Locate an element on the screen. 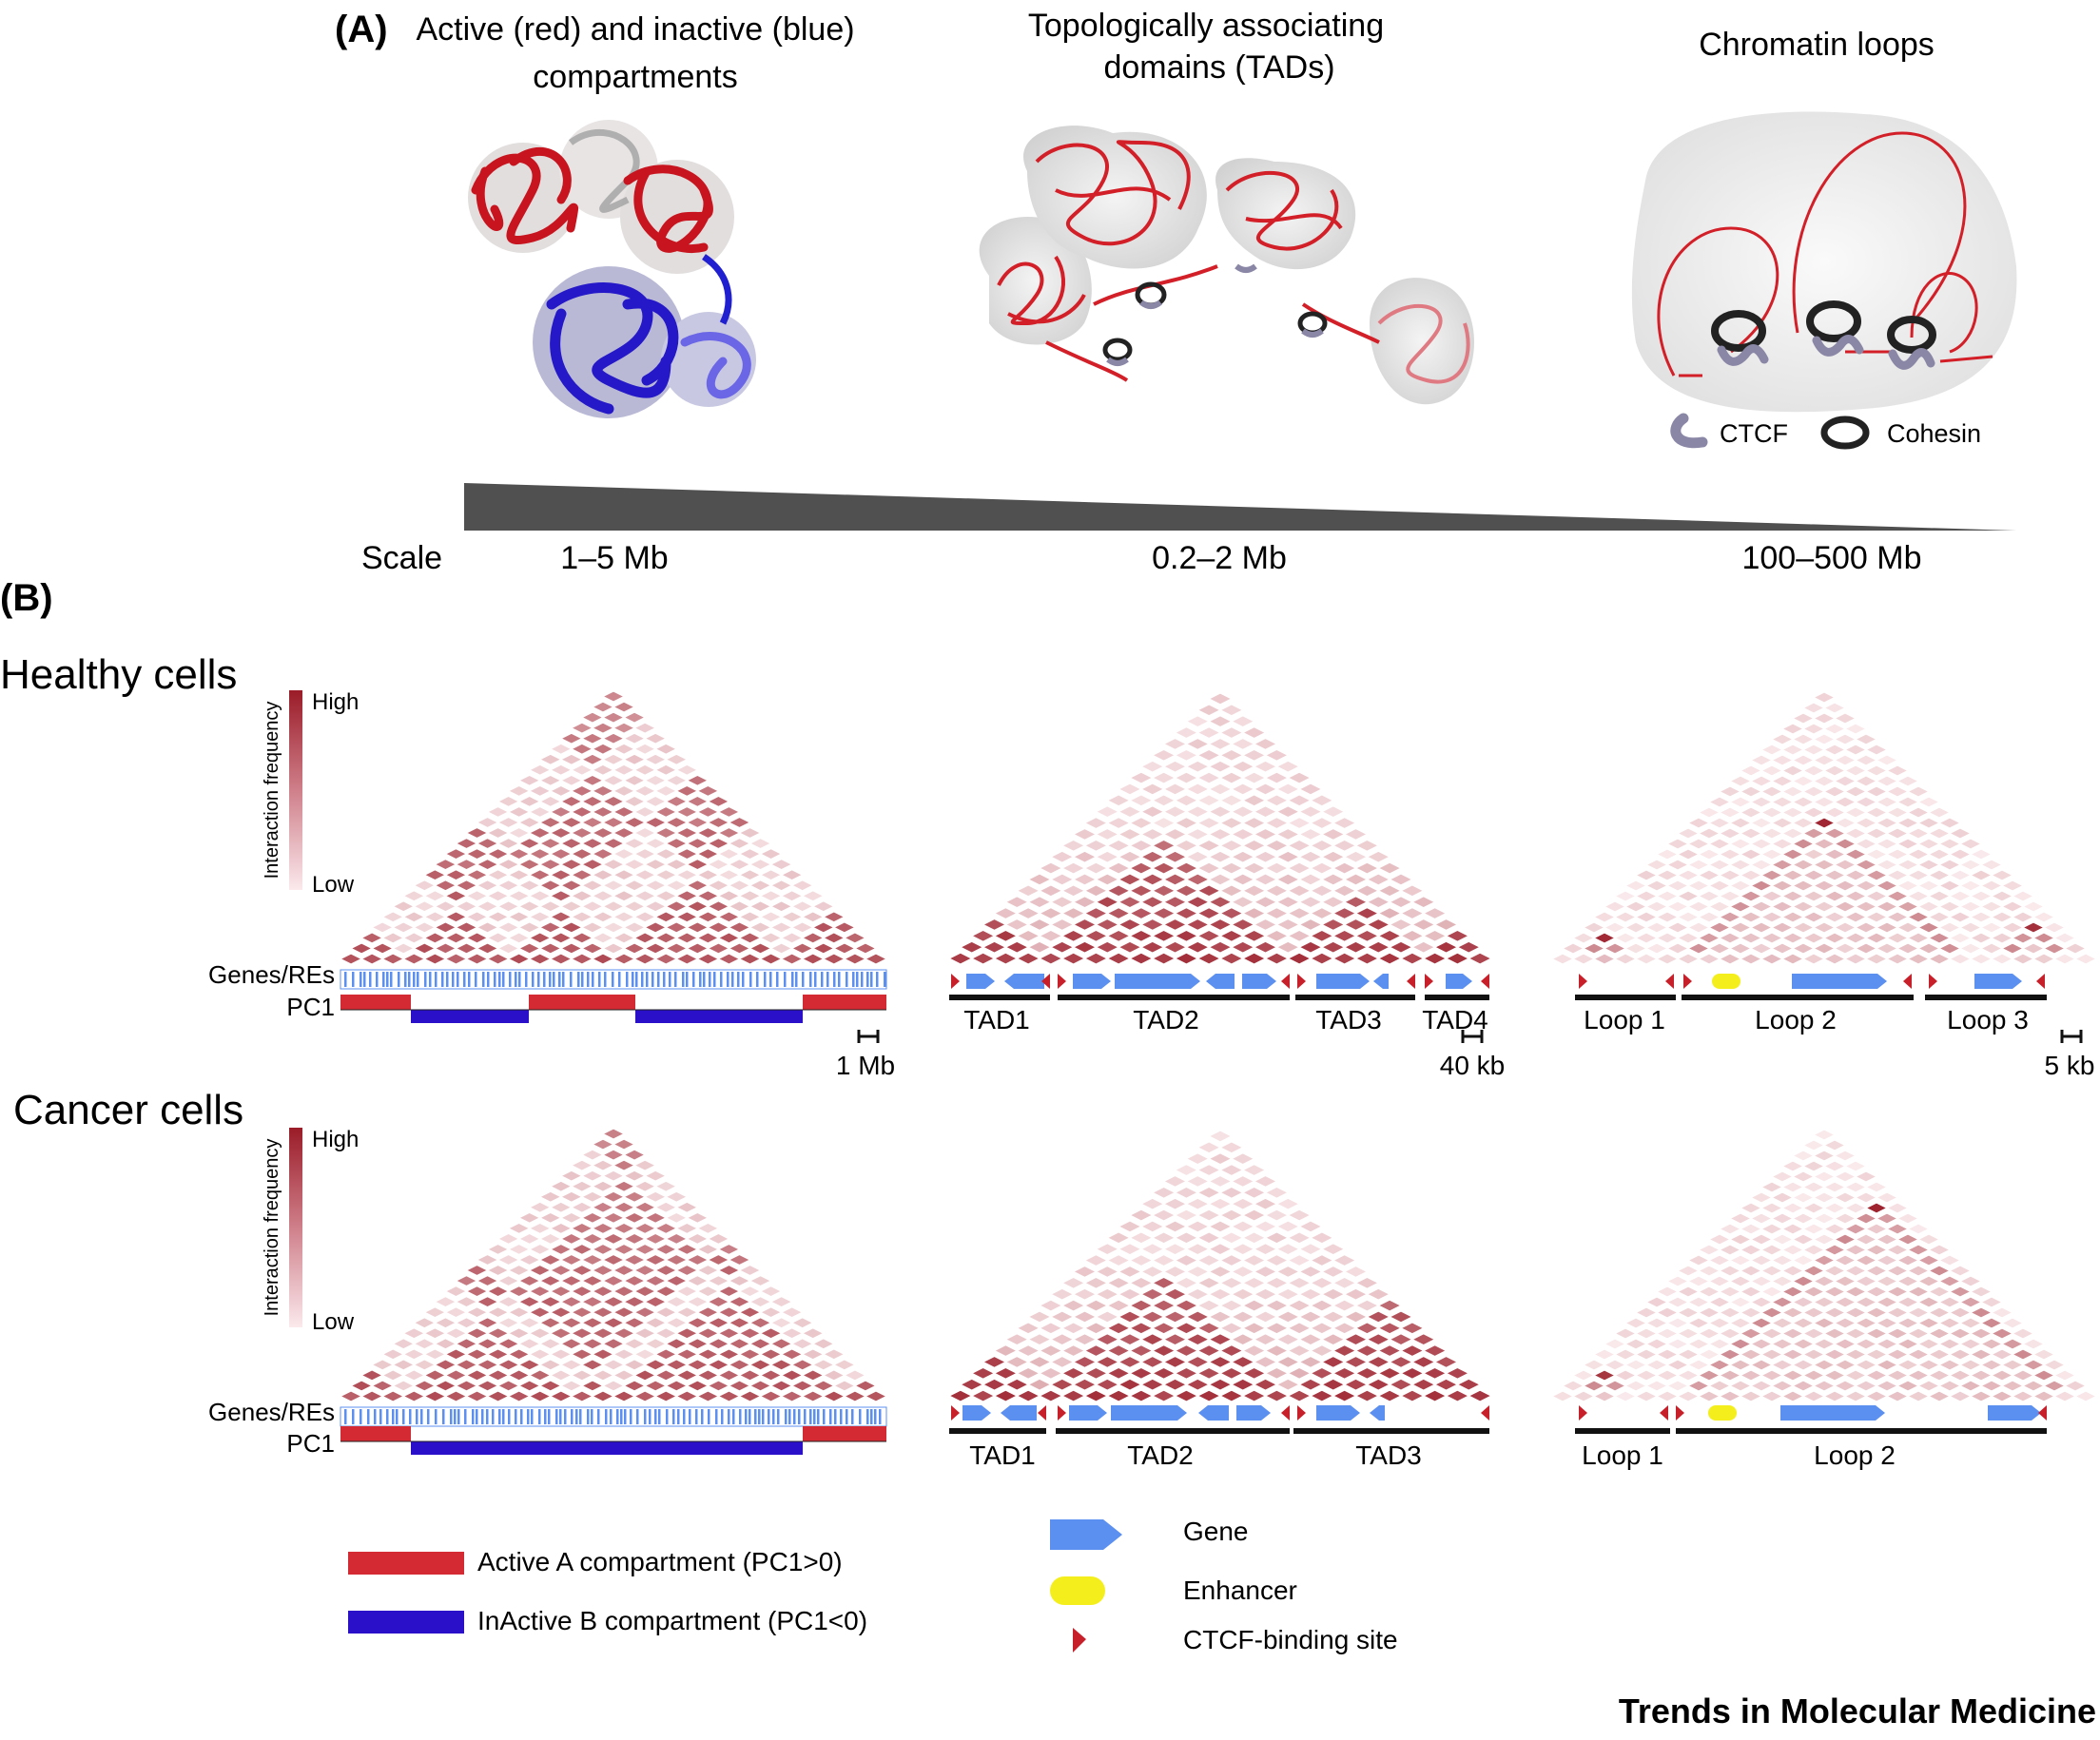  colorbar-high-cancer: High is located at coordinates (335, 1139).